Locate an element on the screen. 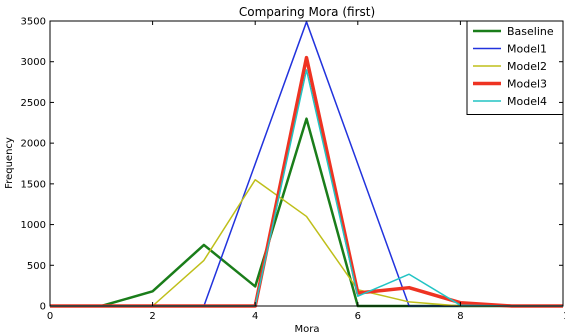 The width and height of the screenshot is (565, 336). legend-label: Model4 is located at coordinates (527, 101).